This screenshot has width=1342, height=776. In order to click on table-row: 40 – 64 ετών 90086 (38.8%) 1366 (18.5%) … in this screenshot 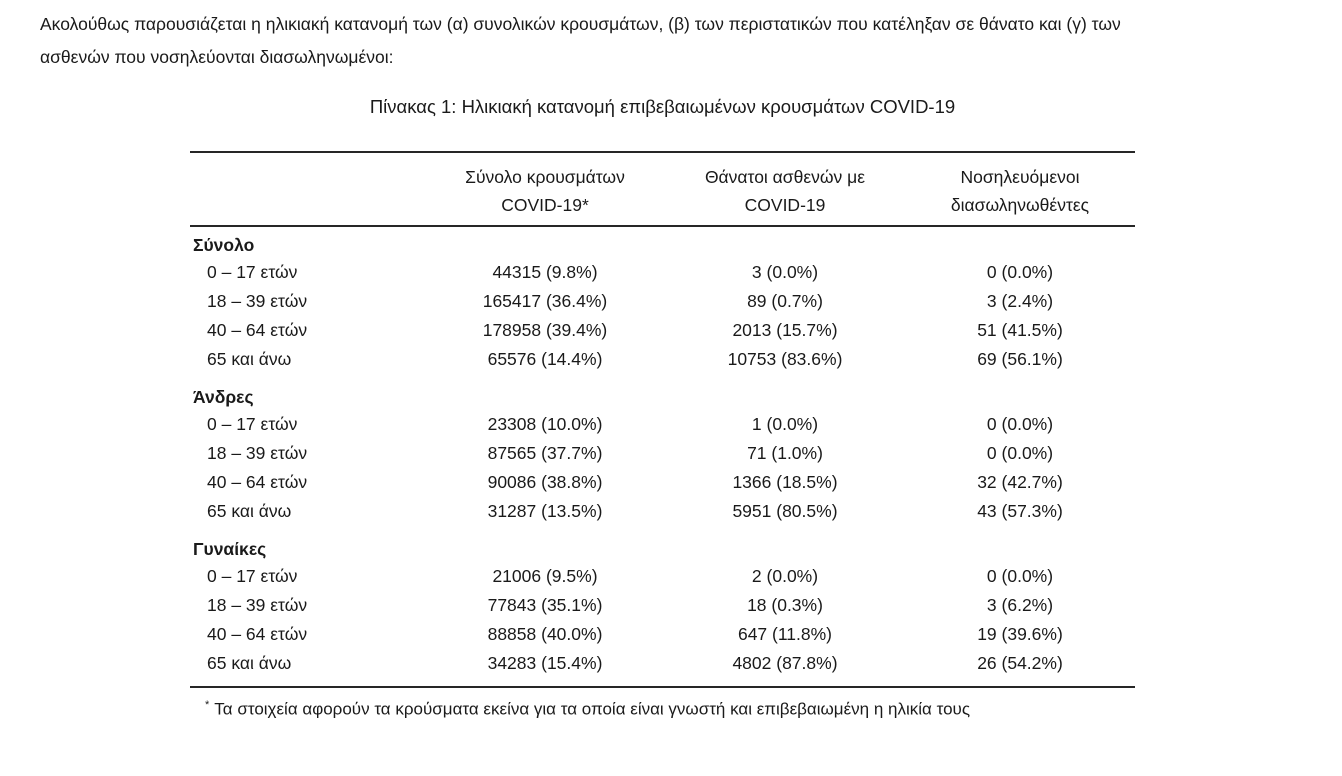, I will do `click(662, 482)`.